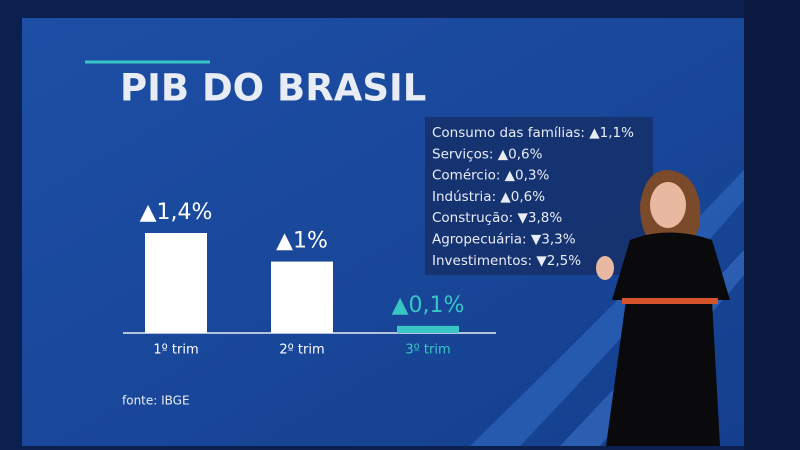  I want to click on presenter, so click(663, 308).